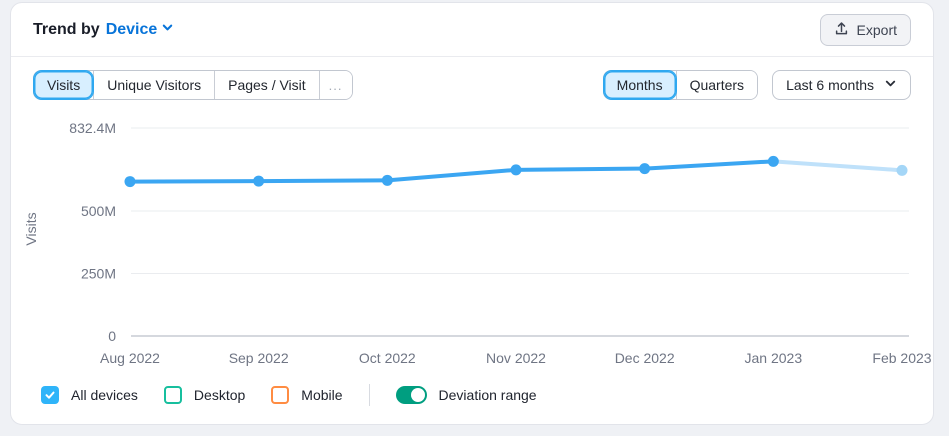  What do you see at coordinates (259, 358) in the screenshot?
I see `x-tick-label: Sep 2022` at bounding box center [259, 358].